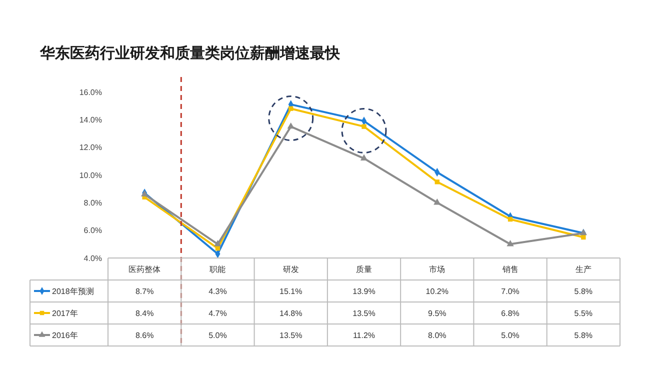  I want to click on x-tick-label: 市场, so click(437, 269).